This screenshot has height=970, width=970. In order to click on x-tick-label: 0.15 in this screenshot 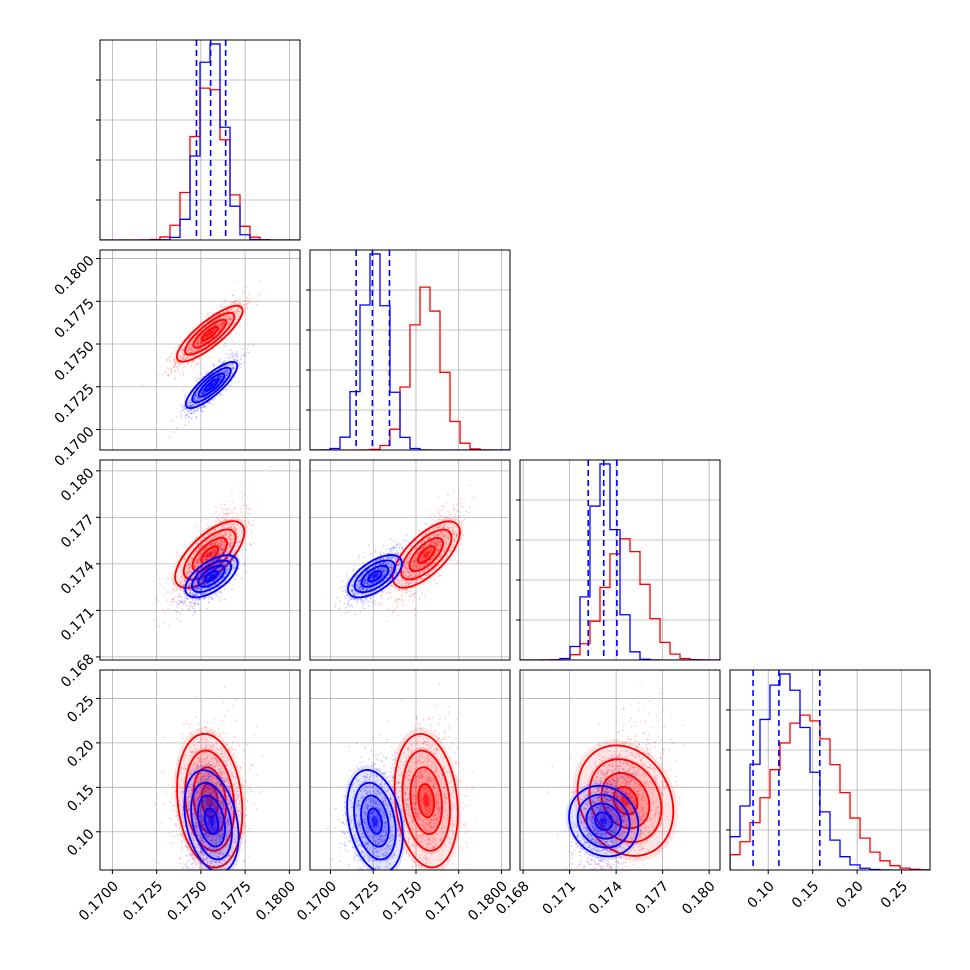, I will do `click(805, 894)`.